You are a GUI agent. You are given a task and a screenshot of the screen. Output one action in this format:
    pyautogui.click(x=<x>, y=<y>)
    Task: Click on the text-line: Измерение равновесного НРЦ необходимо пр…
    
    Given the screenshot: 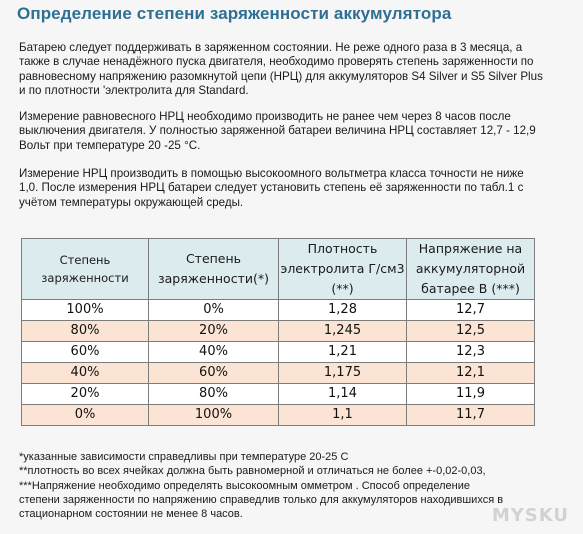 What is the action you would take?
    pyautogui.click(x=265, y=116)
    